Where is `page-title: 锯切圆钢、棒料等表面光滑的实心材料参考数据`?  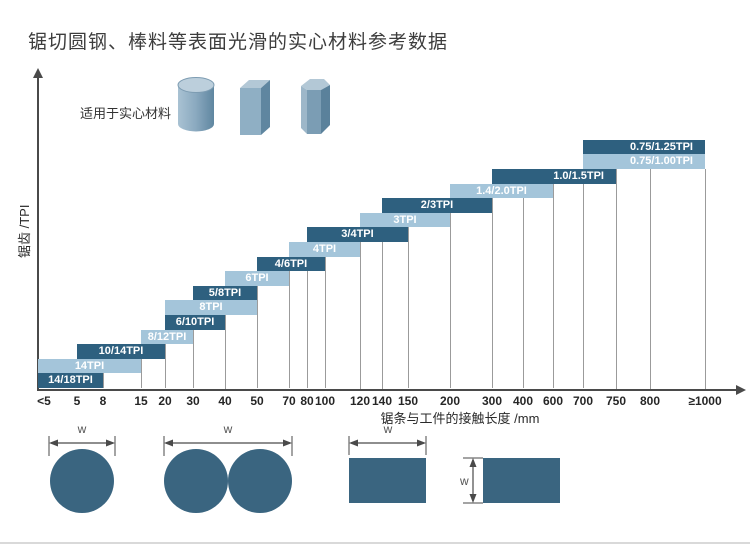
page-title: 锯切圆钢、棒料等表面光滑的实心材料参考数据 is located at coordinates (238, 42).